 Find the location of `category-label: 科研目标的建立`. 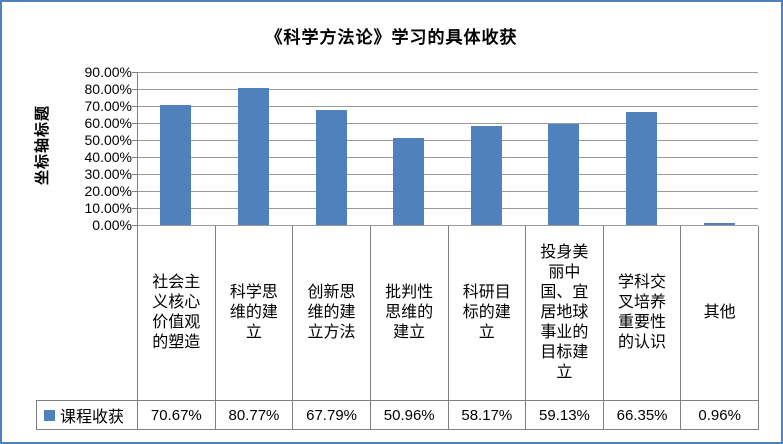

category-label: 科研目标的建立 is located at coordinates (486, 312).